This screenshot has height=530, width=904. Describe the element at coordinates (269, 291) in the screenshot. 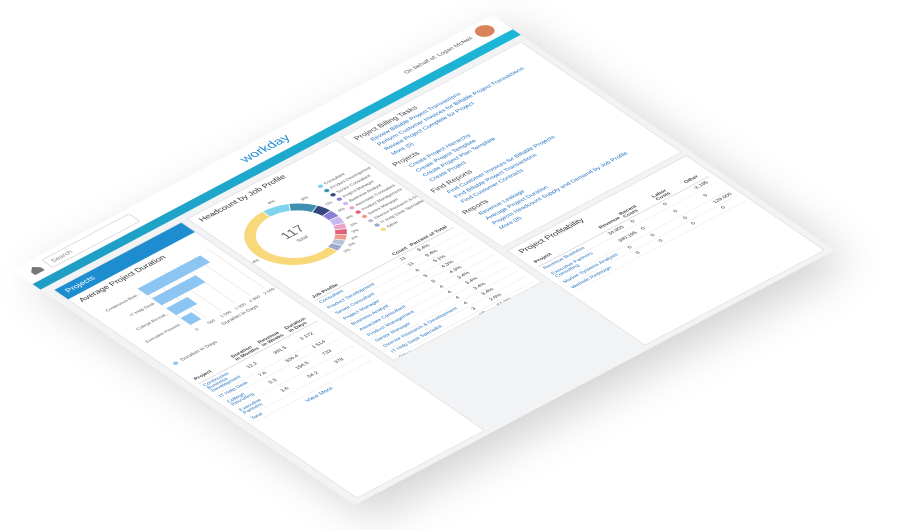

I see `x-tick-label: 2 500` at that location.